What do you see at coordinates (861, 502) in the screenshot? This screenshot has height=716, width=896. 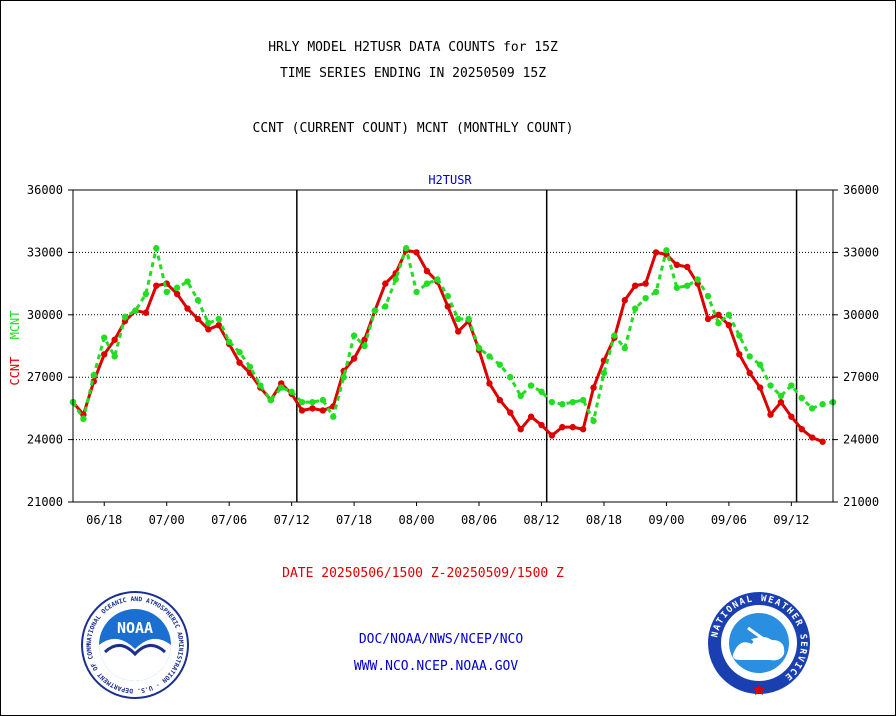 I see `y-tick-label-right: 21000` at bounding box center [861, 502].